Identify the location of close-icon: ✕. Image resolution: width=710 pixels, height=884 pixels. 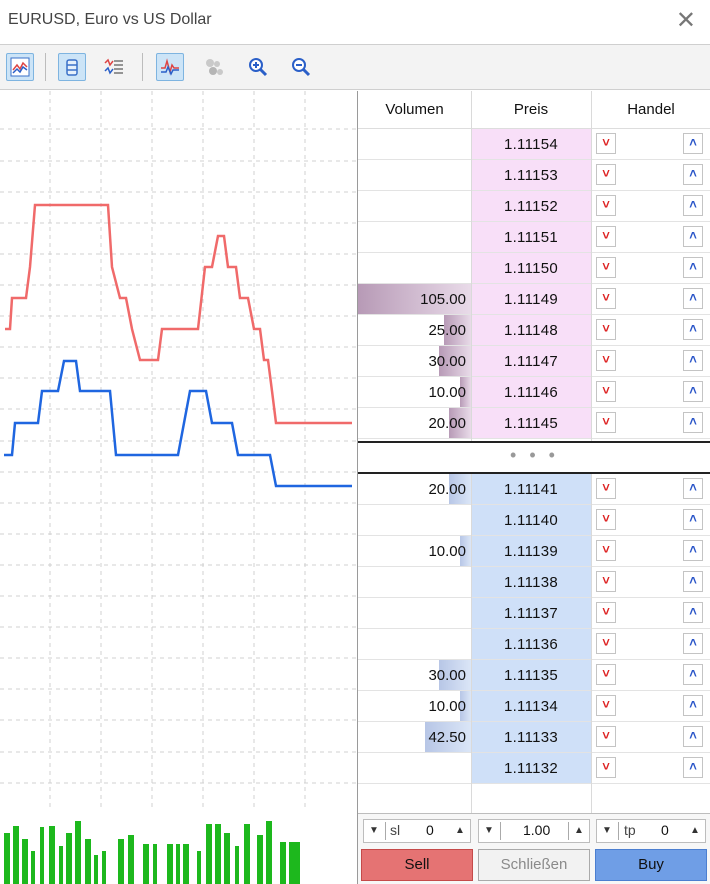
(685, 20).